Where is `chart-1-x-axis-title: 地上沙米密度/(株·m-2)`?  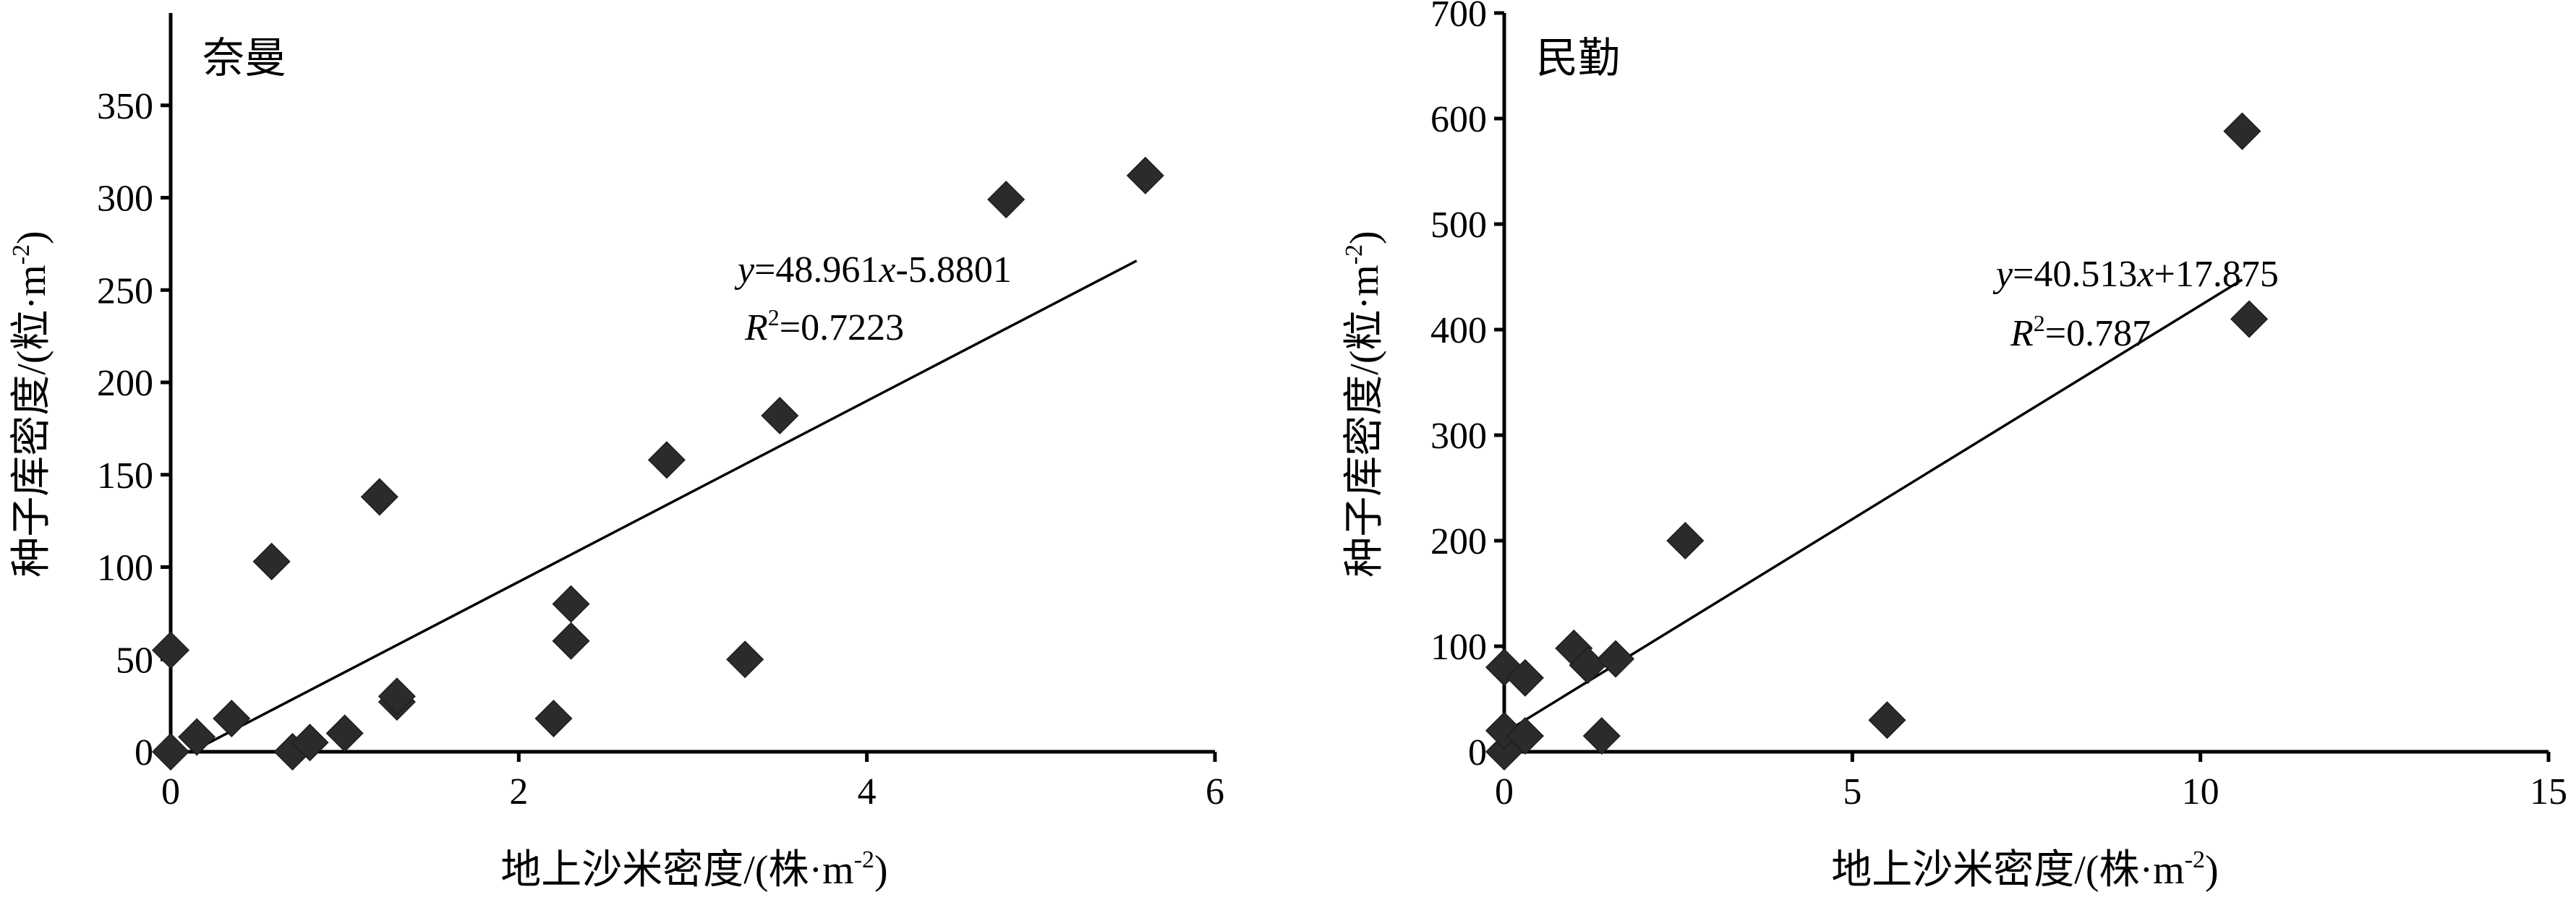 chart-1-x-axis-title: 地上沙米密度/(株·m-2) is located at coordinates (693, 869).